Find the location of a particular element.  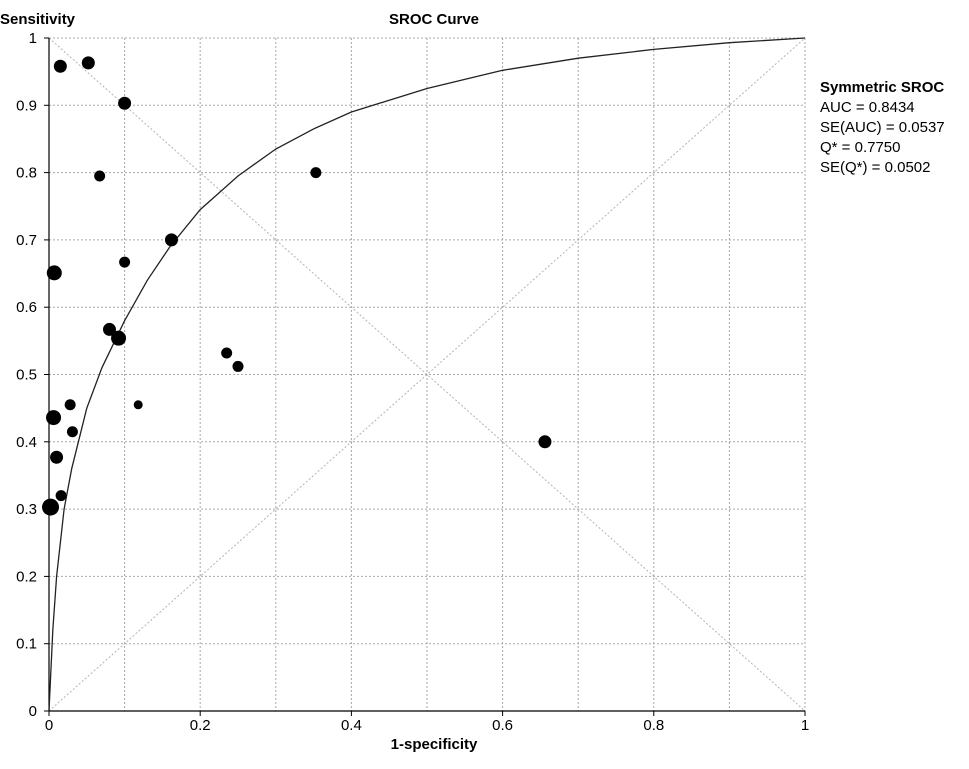

stat-auc: AUC = 0.8434 is located at coordinates (867, 107).